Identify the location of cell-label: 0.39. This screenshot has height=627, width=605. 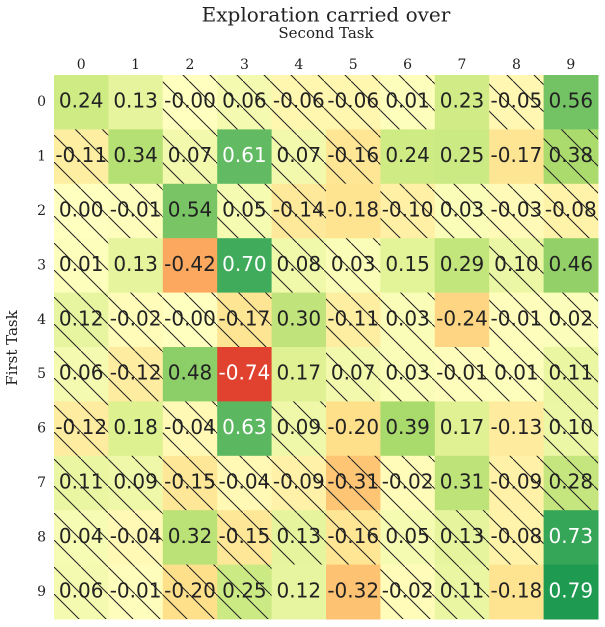
(407, 427).